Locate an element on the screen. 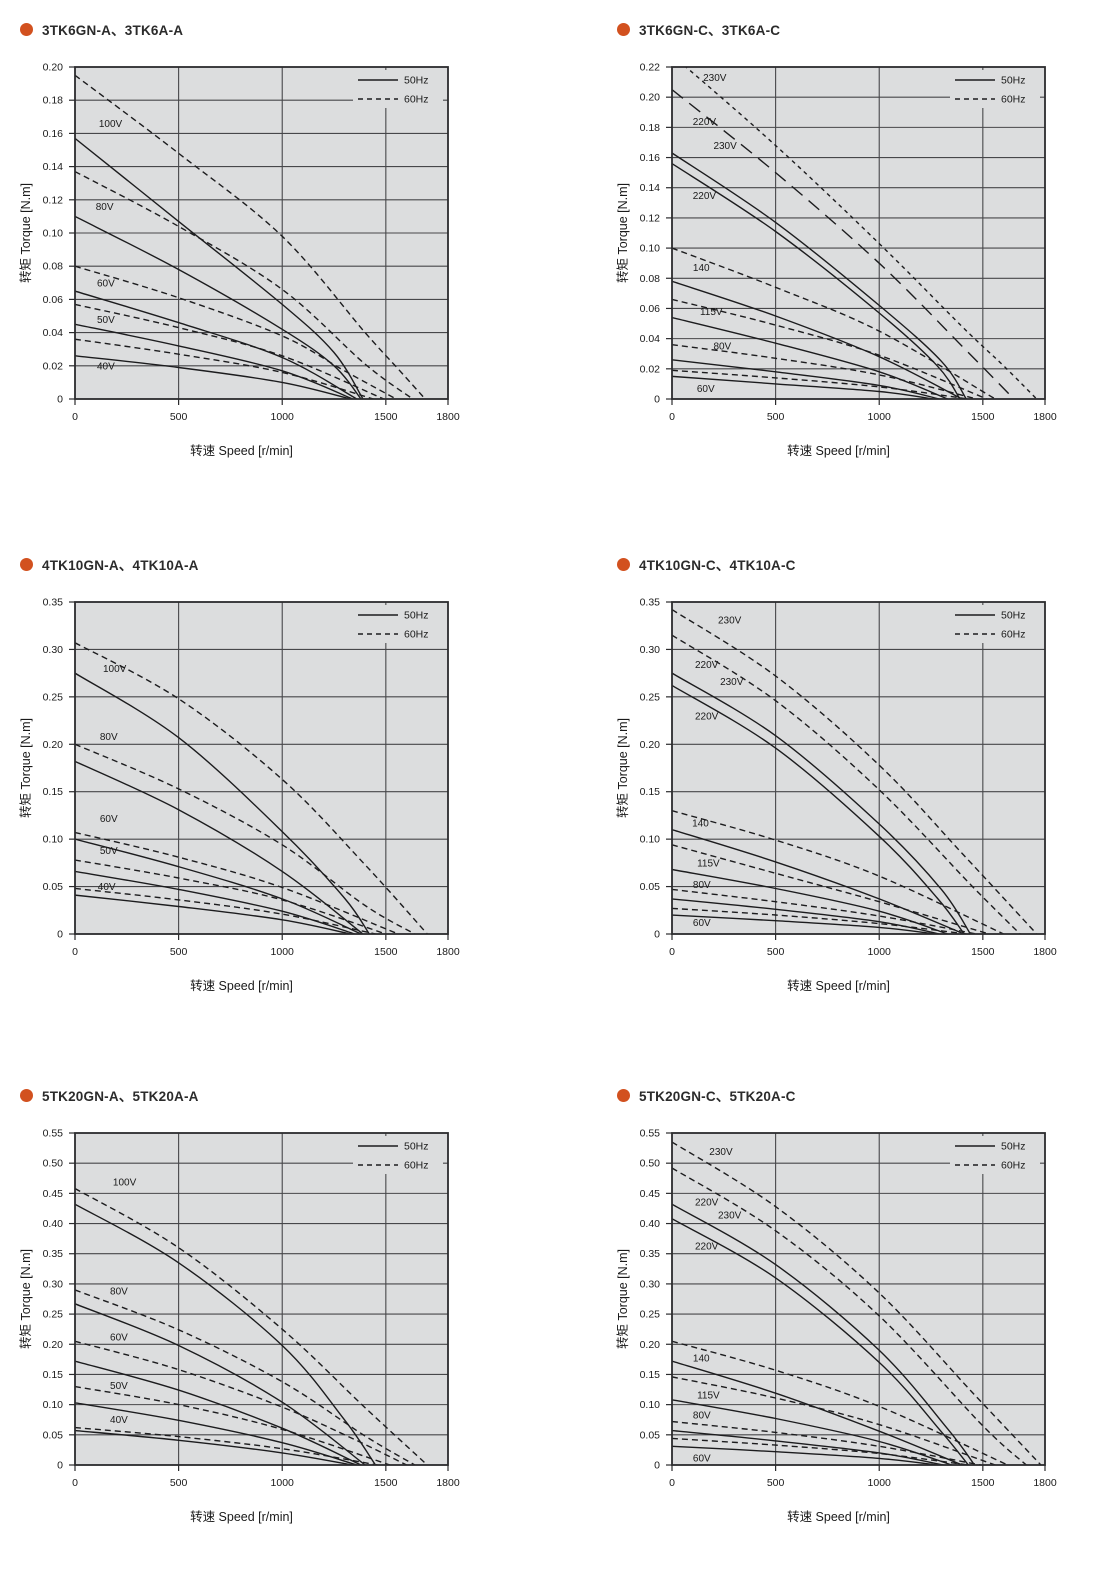 The height and width of the screenshot is (1594, 1120). y-tick-label: 0.40 is located at coordinates (53, 1224).